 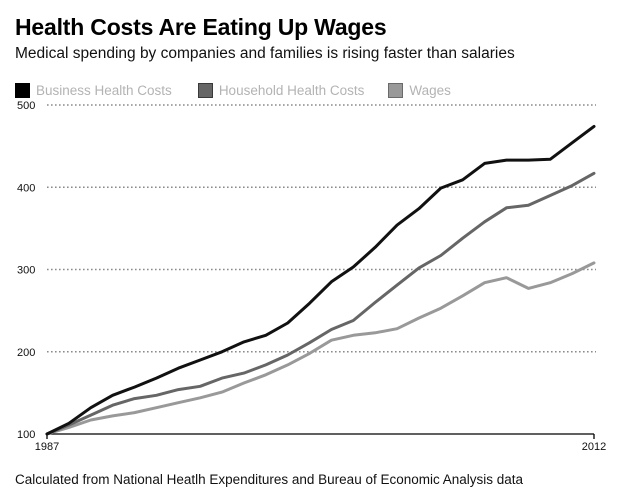 What do you see at coordinates (26, 435) in the screenshot?
I see `y-tick-label-100: 100` at bounding box center [26, 435].